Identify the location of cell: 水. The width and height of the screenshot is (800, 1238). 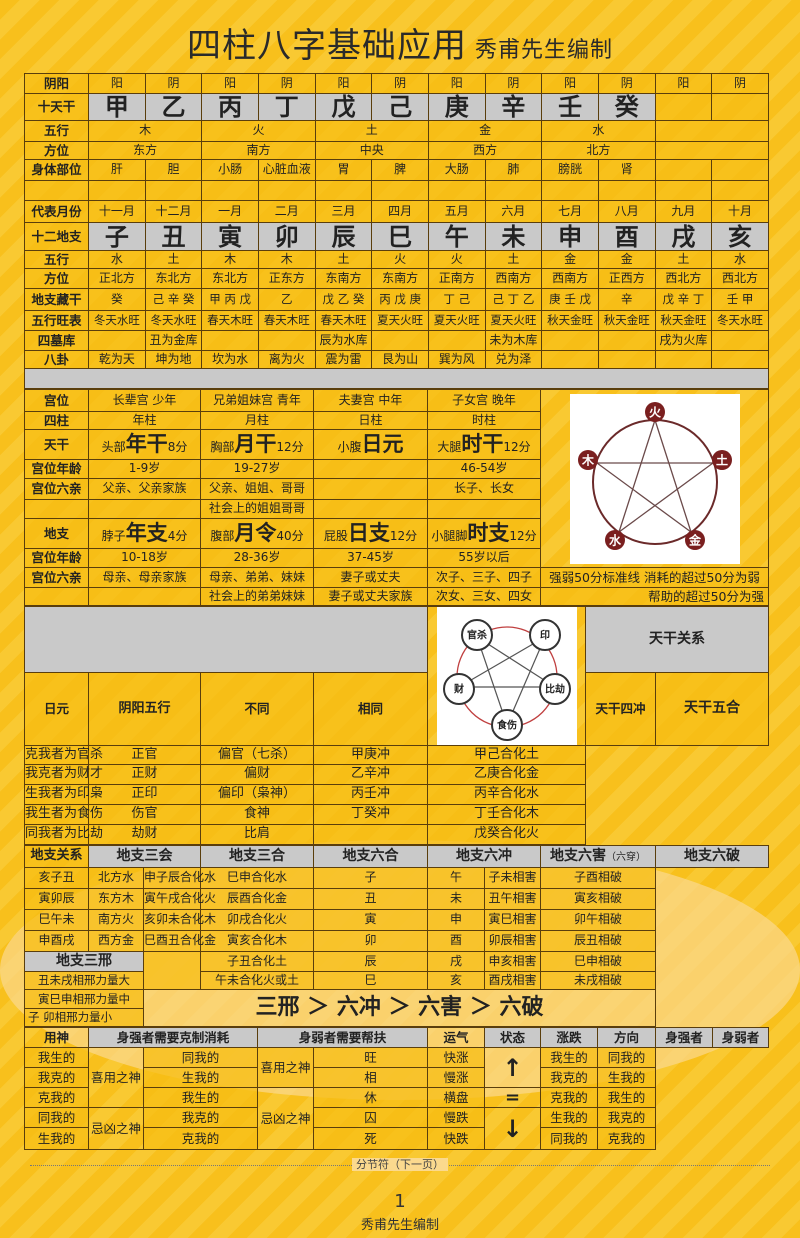
(117, 259).